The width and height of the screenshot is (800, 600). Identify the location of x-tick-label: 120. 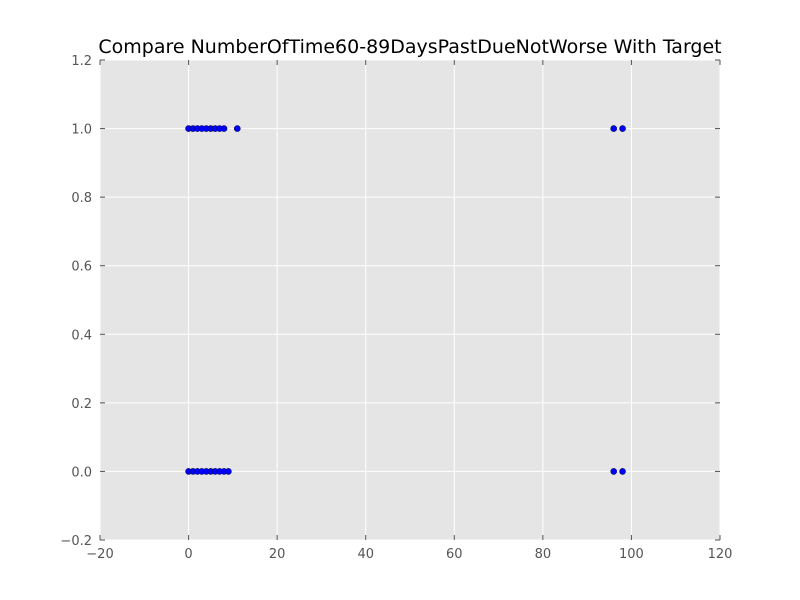
(720, 554).